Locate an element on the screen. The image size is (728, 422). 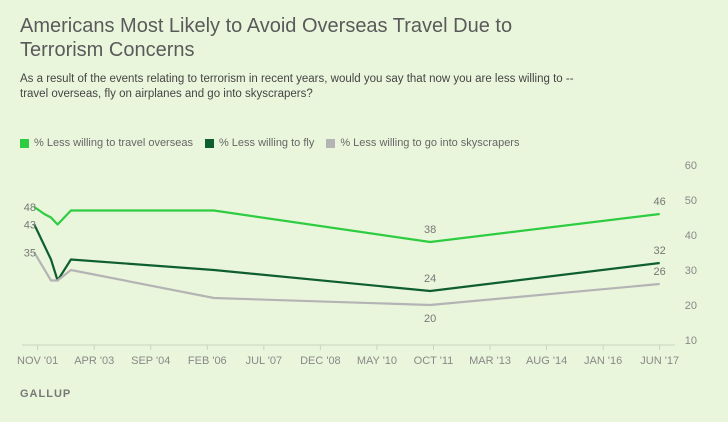
data-label: 20 is located at coordinates (430, 319).